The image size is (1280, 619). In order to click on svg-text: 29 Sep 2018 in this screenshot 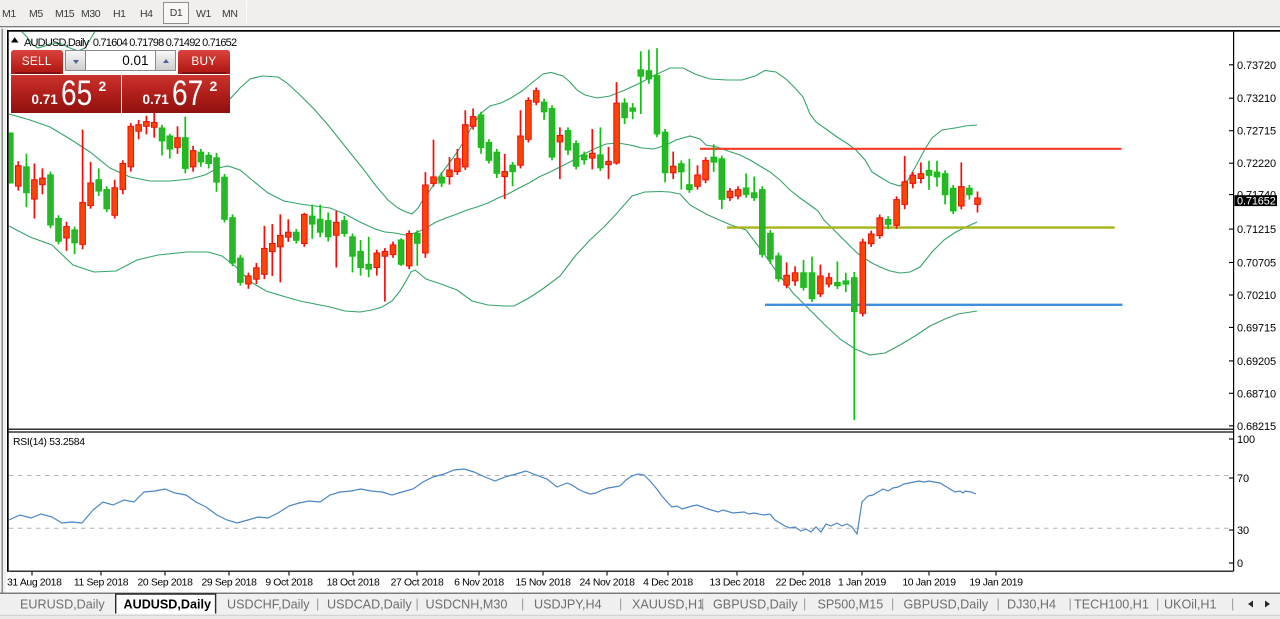, I will do `click(229, 583)`.